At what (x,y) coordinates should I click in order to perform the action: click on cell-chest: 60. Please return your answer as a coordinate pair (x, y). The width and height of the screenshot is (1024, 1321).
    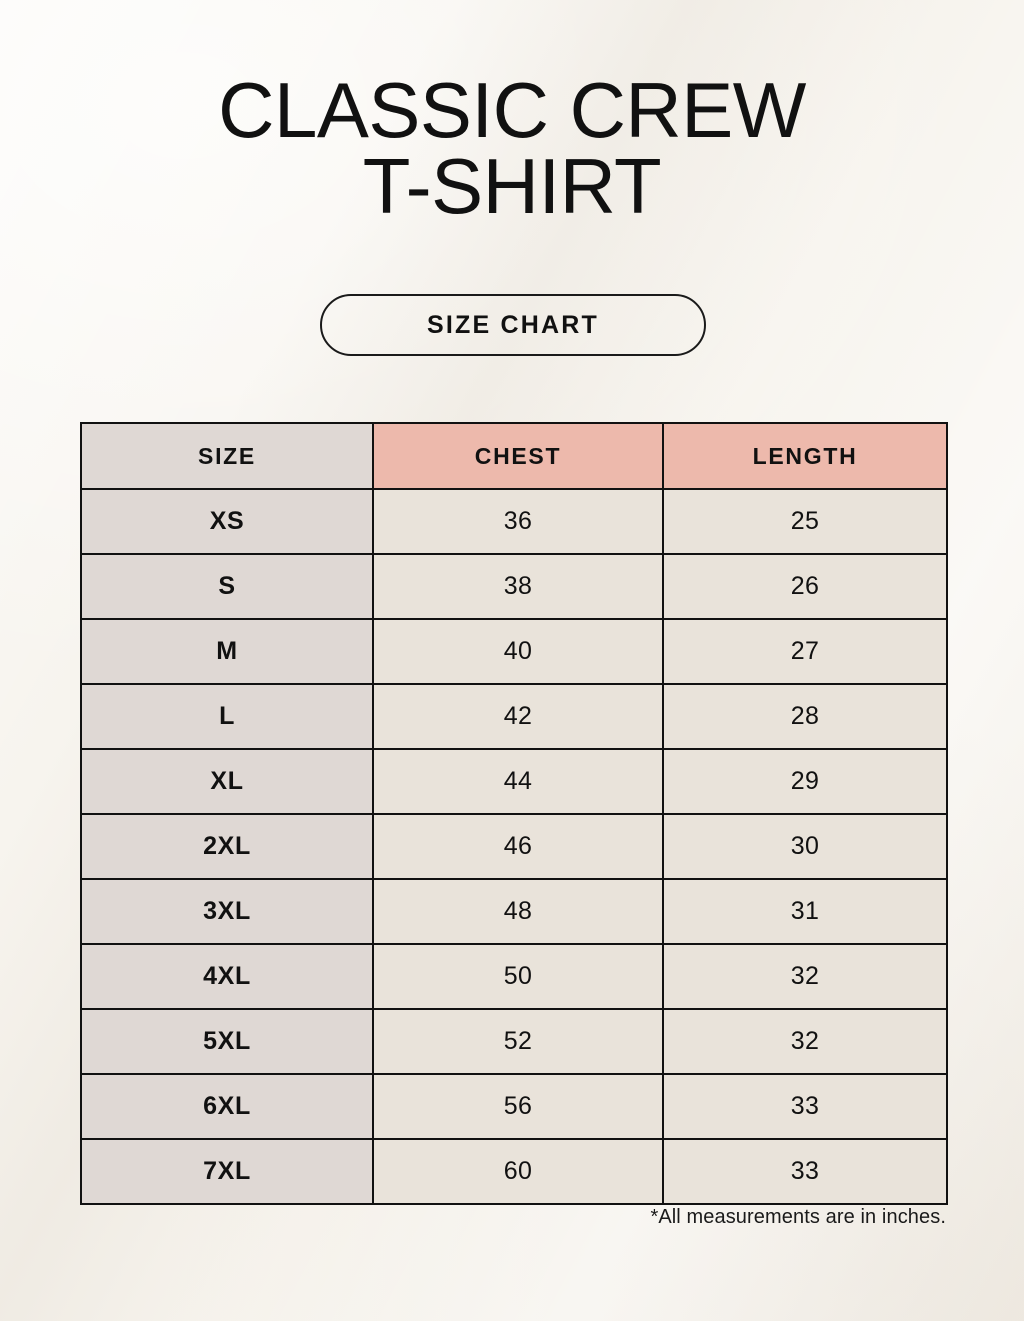
    Looking at the image, I should click on (518, 1171).